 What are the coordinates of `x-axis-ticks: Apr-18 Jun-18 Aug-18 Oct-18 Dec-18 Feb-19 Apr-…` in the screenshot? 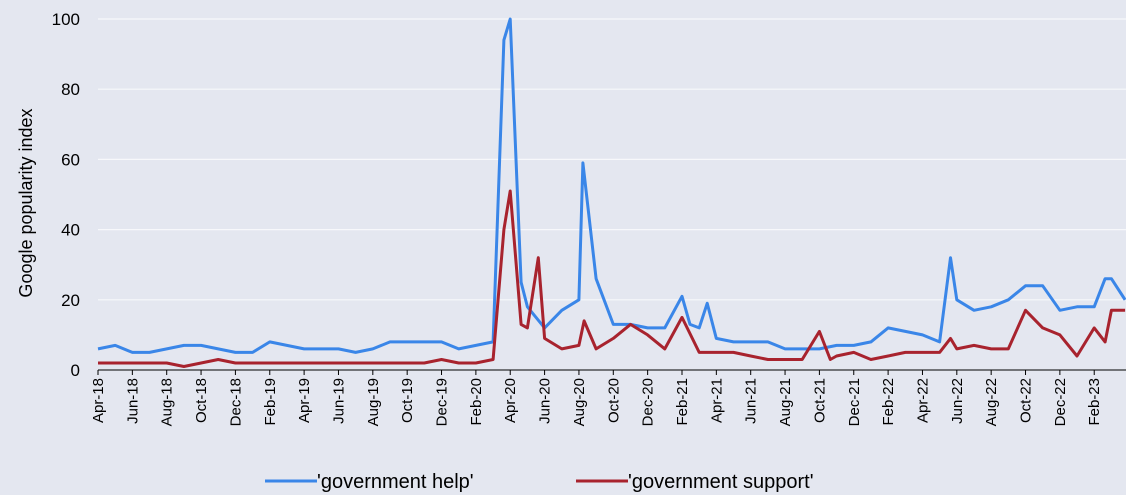 It's located at (596, 398).